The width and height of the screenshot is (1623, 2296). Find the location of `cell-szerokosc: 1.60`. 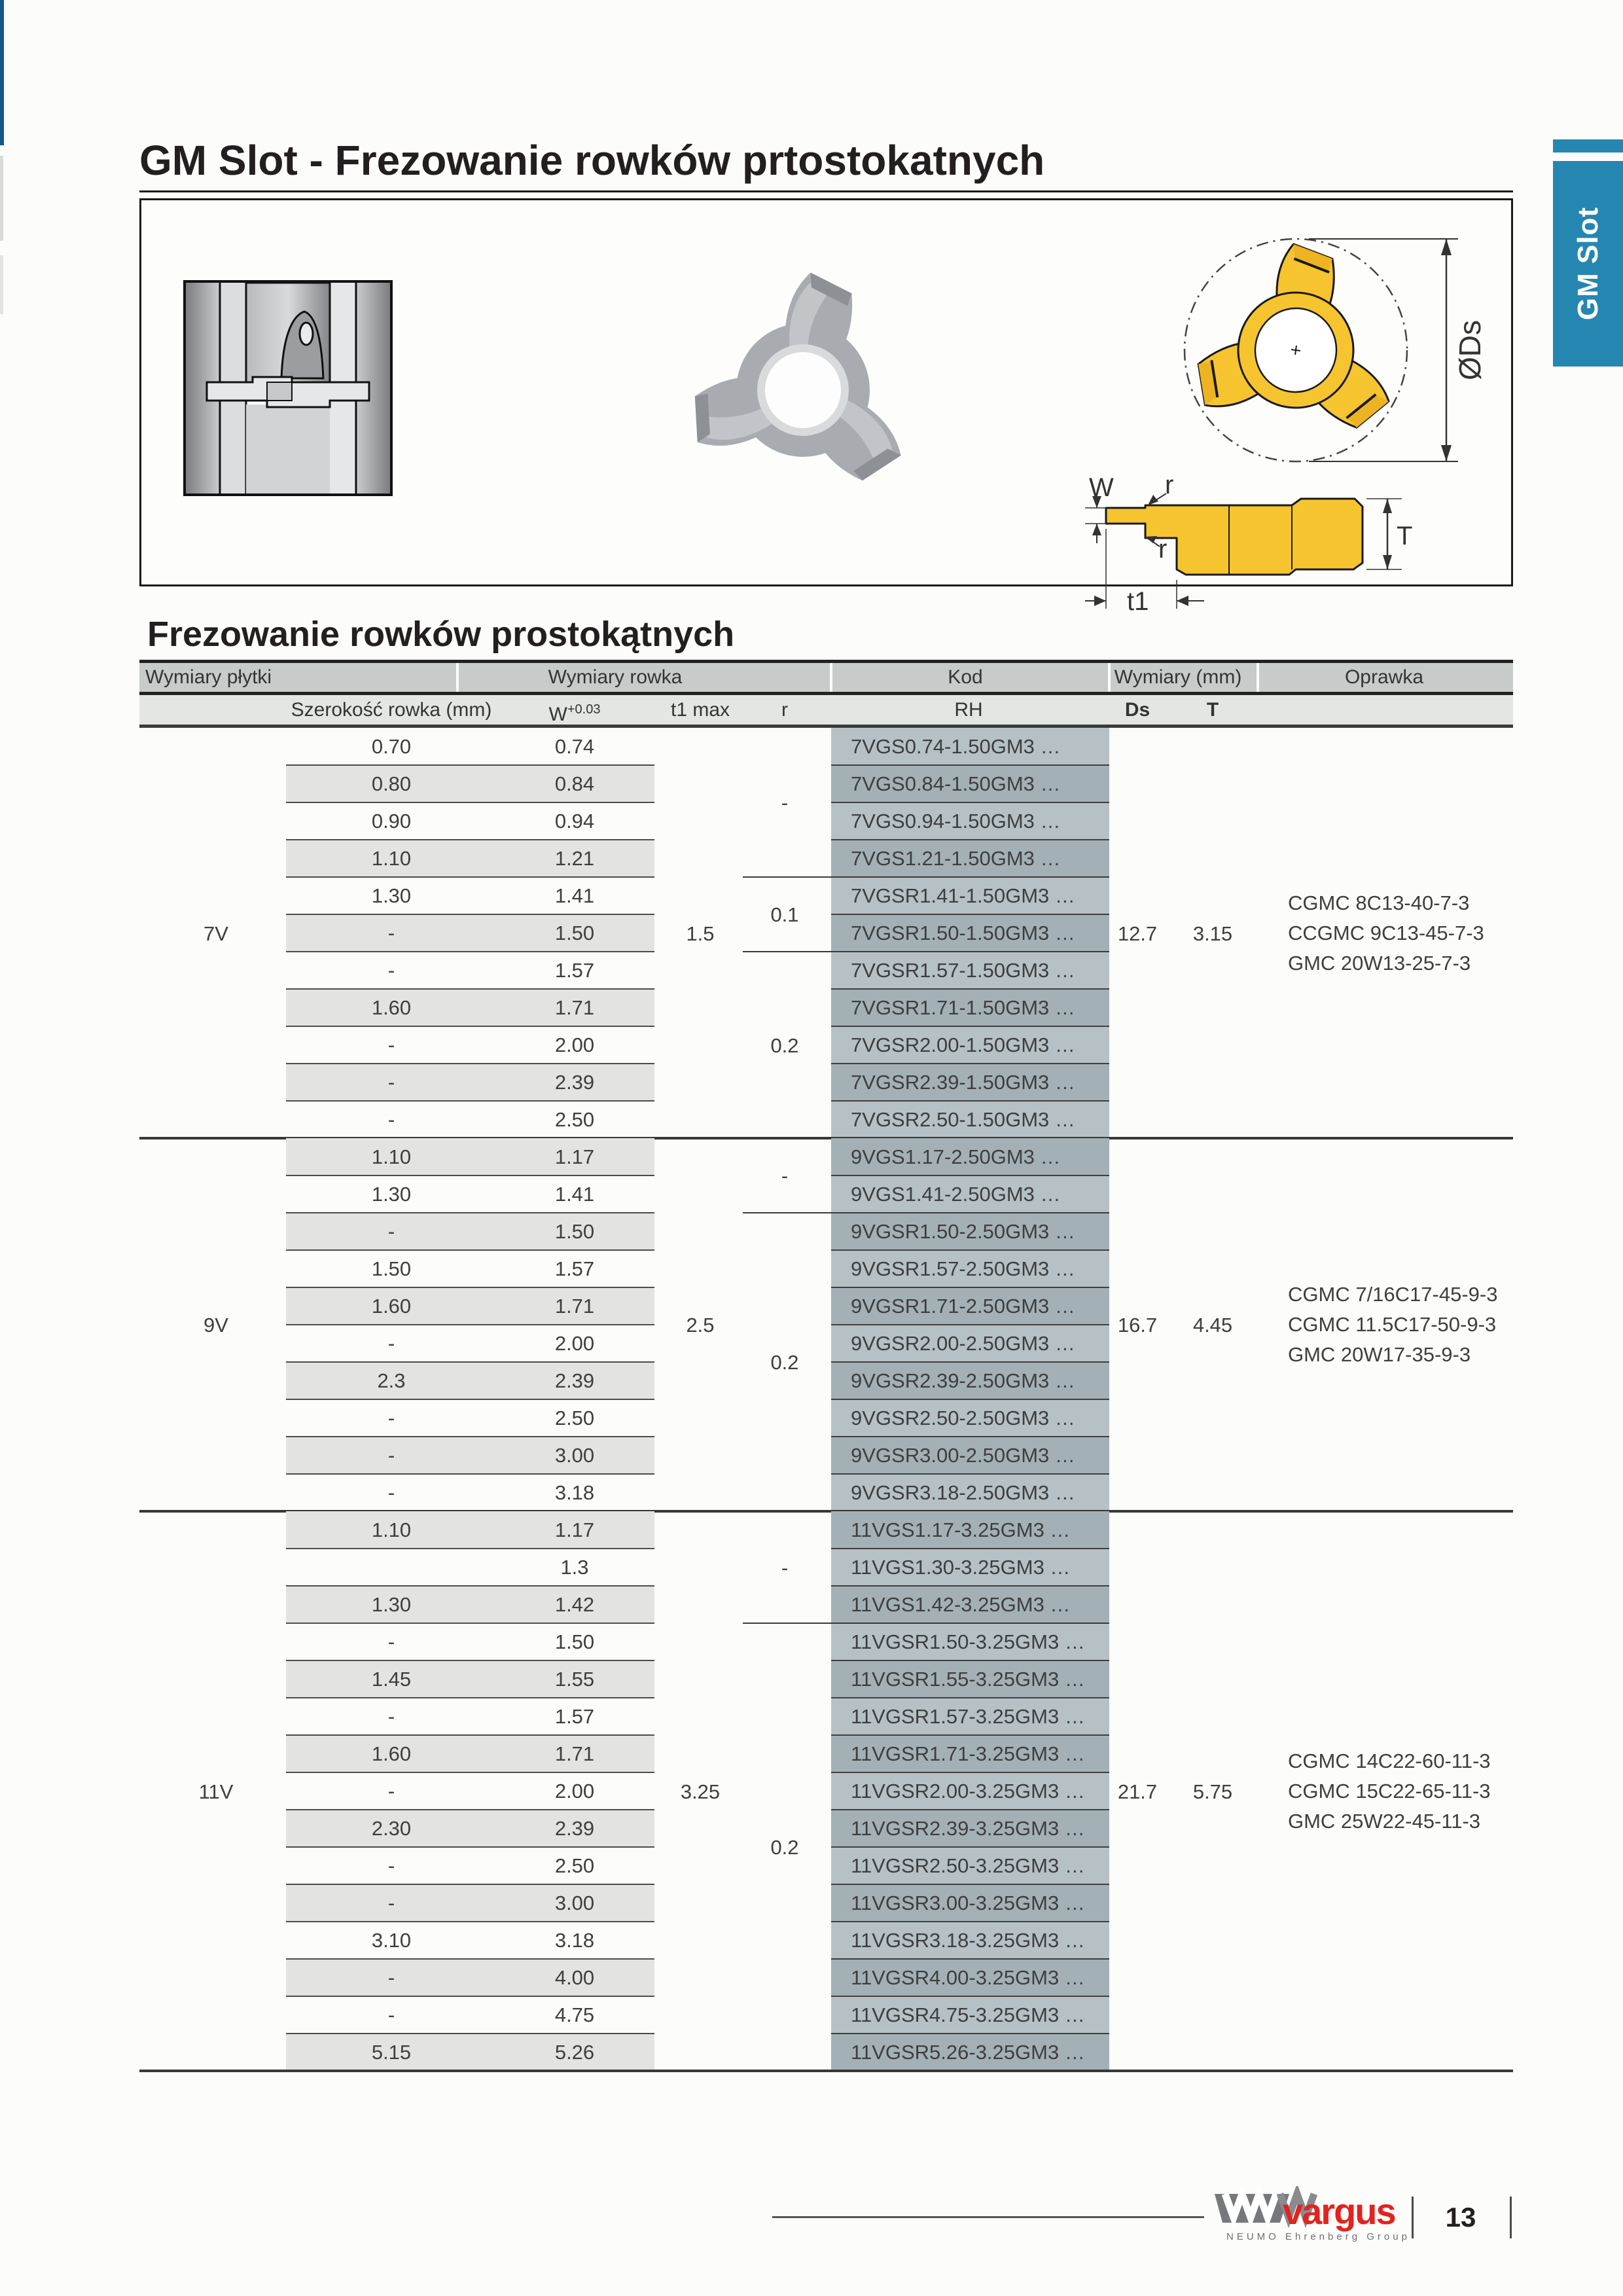

cell-szerokosc: 1.60 is located at coordinates (391, 1306).